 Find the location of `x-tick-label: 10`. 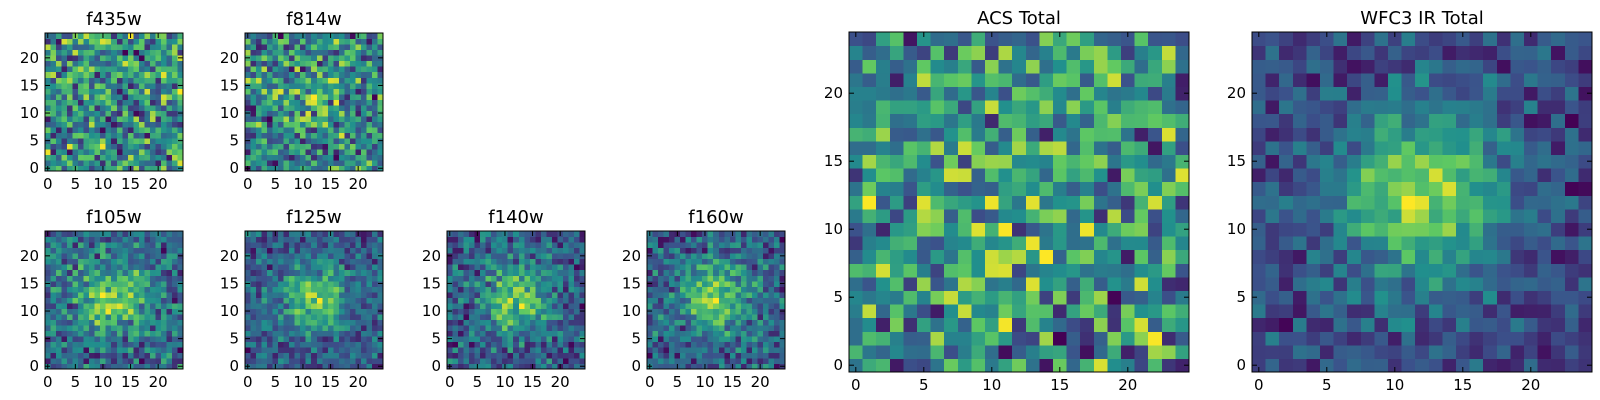

x-tick-label: 10 is located at coordinates (704, 382).